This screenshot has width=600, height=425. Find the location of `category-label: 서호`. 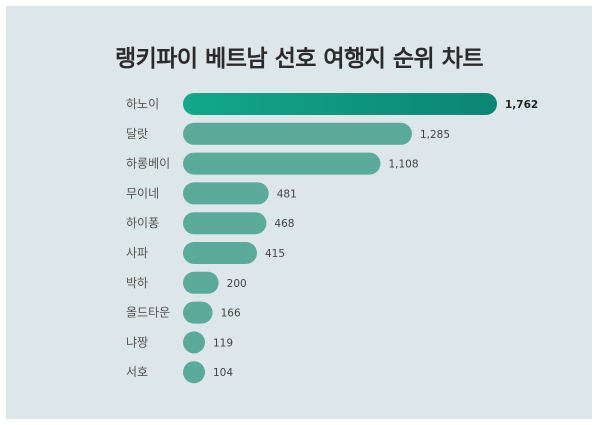

category-label: 서호 is located at coordinates (137, 372).